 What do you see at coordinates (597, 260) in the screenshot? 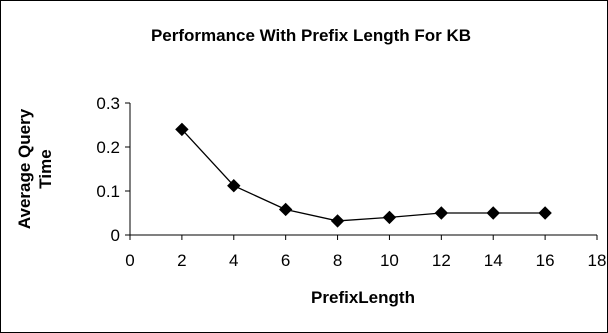
I see `x-tick-label: 18` at bounding box center [597, 260].